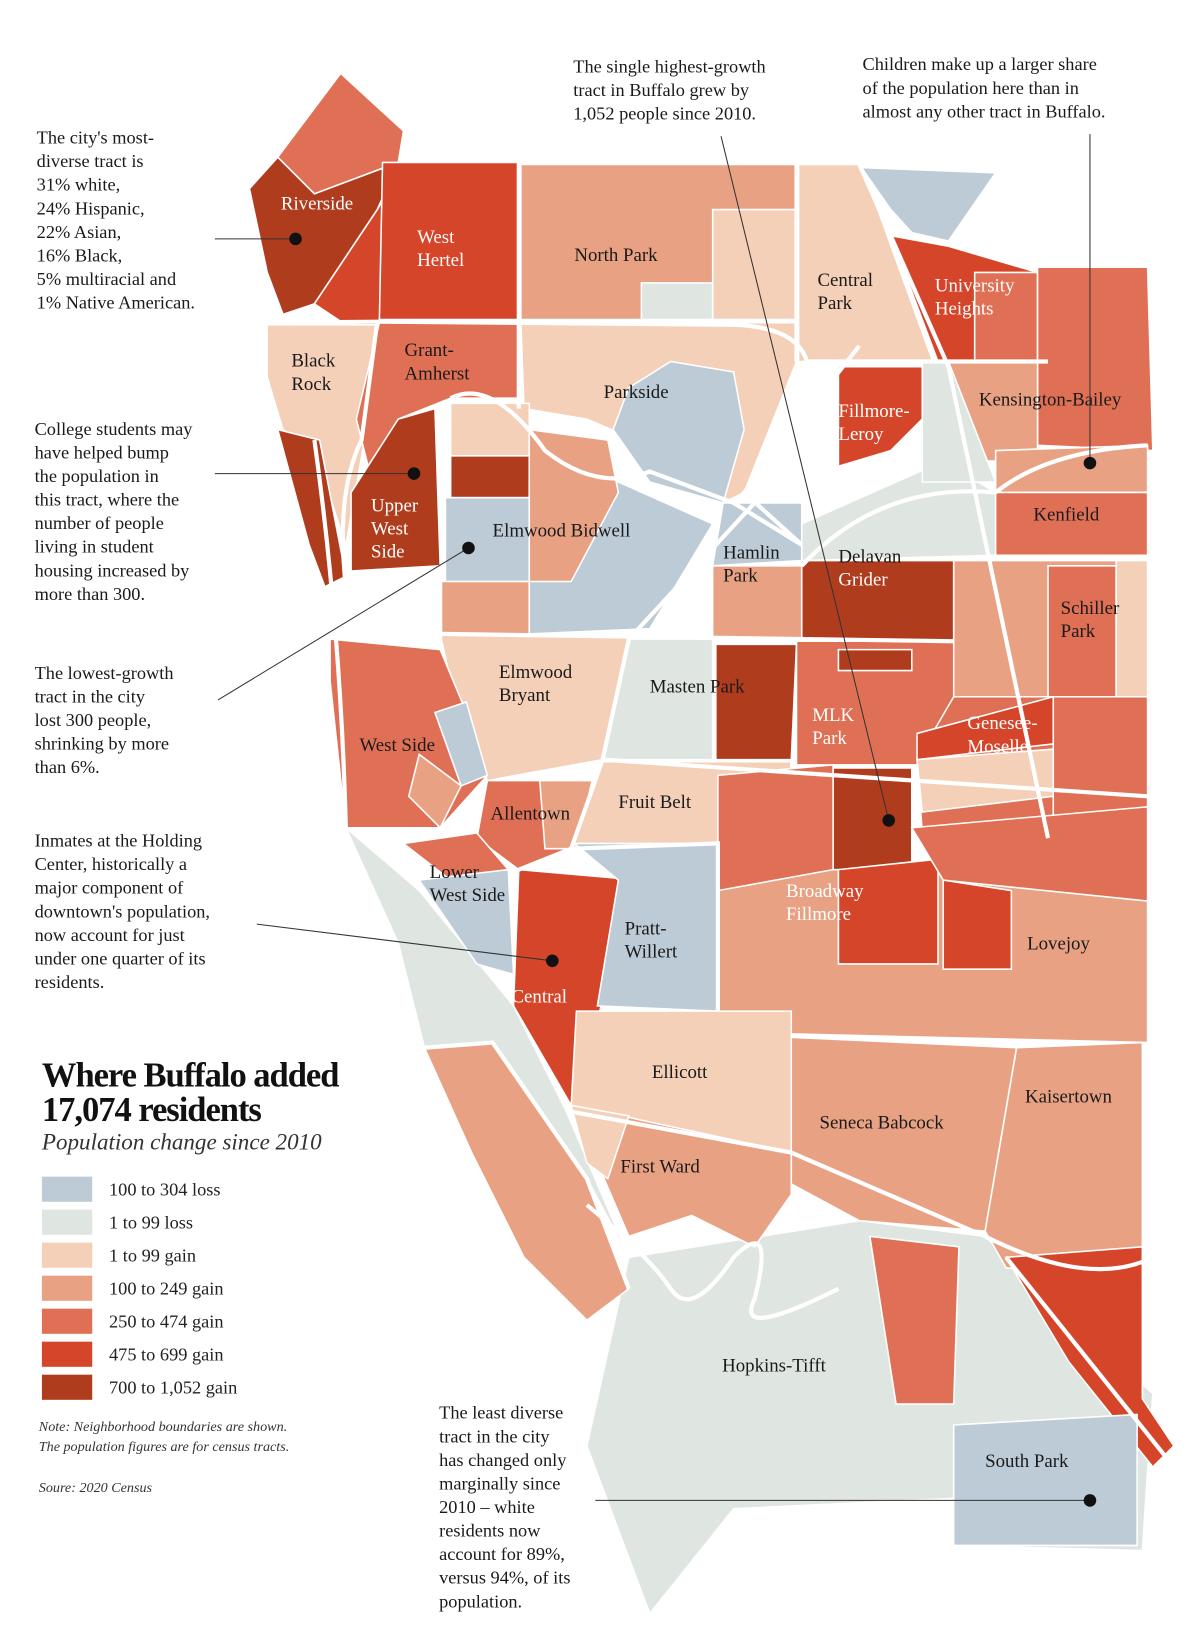  What do you see at coordinates (1027, 1461) in the screenshot?
I see `neighborhood-label-line: South Park` at bounding box center [1027, 1461].